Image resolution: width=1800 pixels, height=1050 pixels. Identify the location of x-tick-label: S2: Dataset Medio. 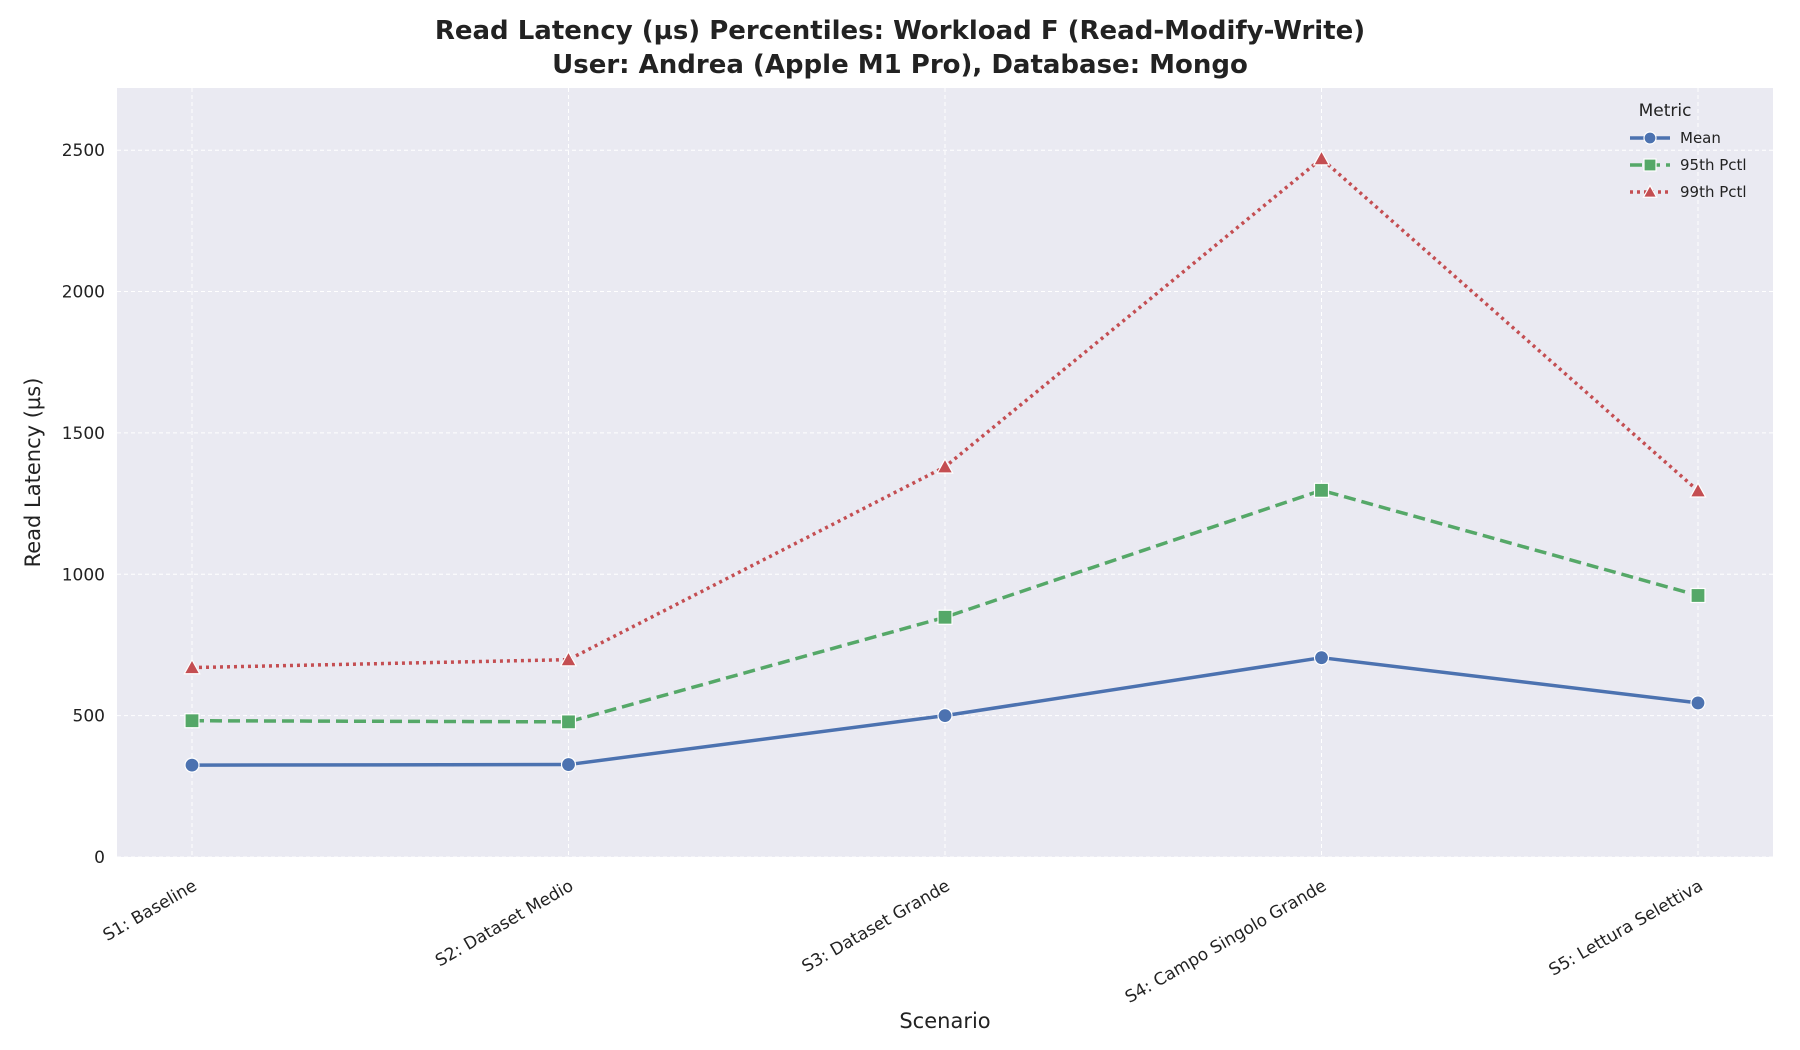
(504, 923).